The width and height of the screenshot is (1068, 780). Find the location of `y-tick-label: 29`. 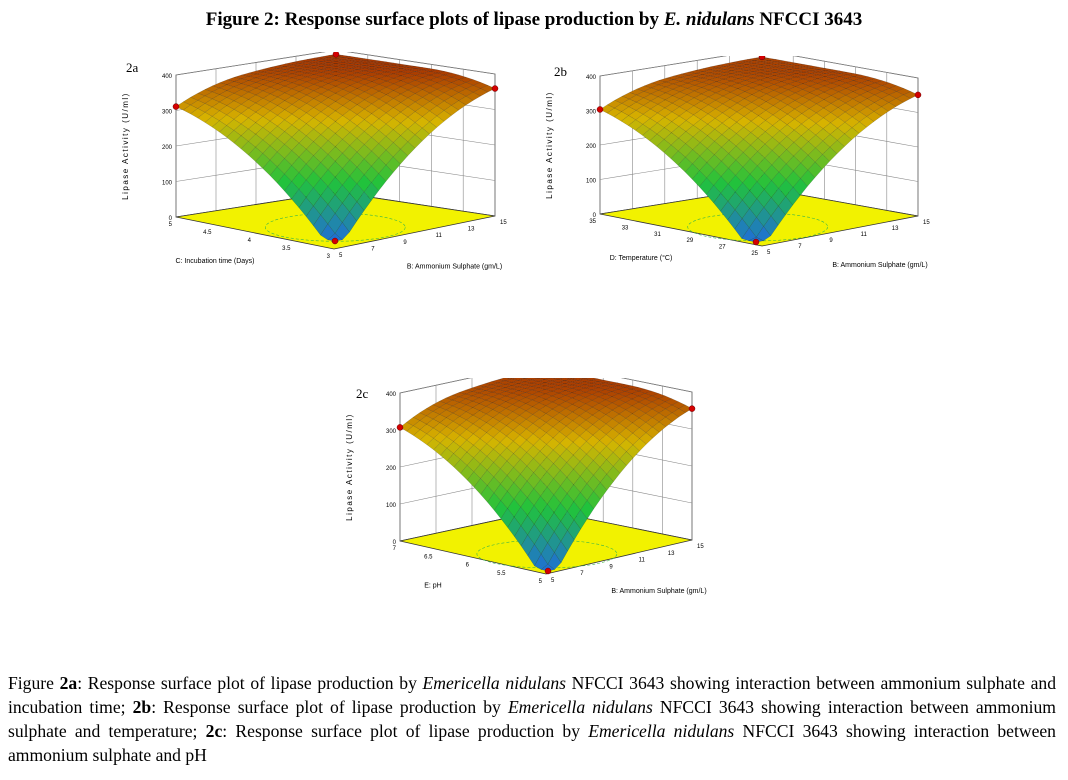

y-tick-label: 29 is located at coordinates (690, 241).